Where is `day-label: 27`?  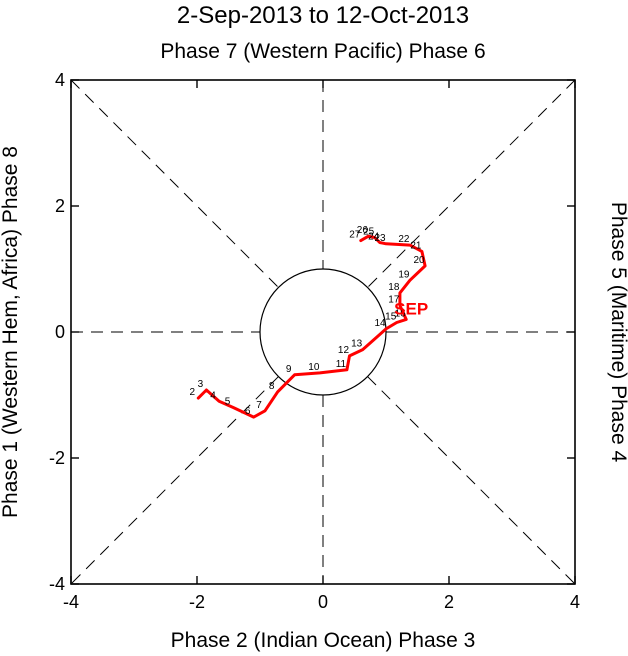 day-label: 27 is located at coordinates (355, 235).